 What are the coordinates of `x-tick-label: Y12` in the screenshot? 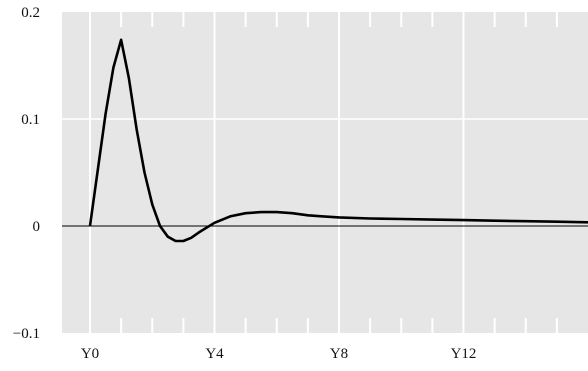 It's located at (464, 354).